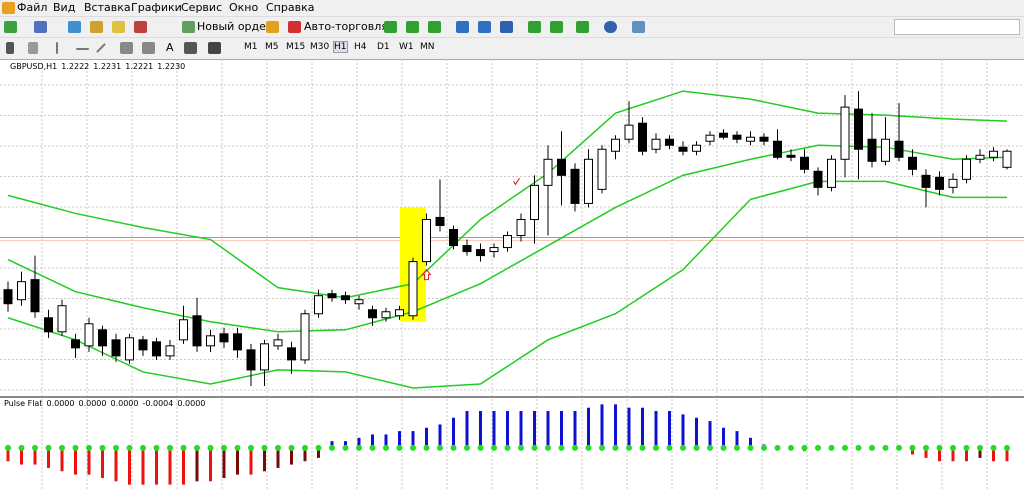 This screenshot has height=489, width=1024. I want to click on indicators-icon, so click(582, 27).